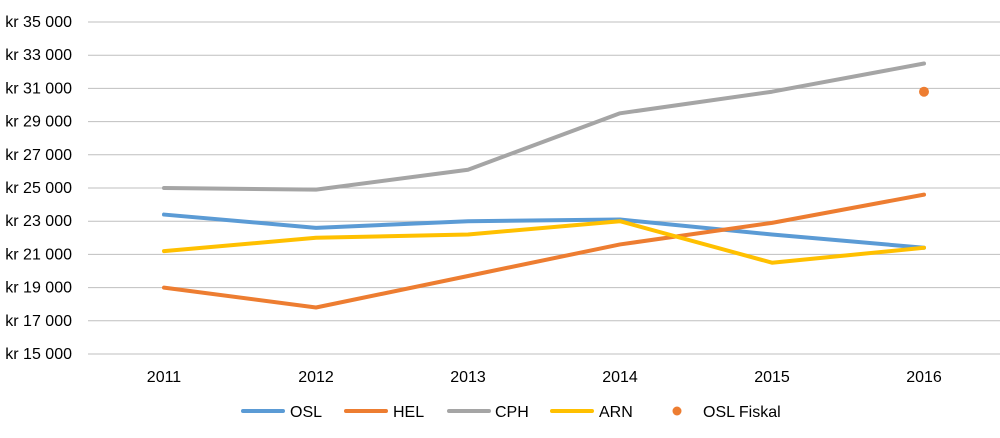  Describe the element at coordinates (38, 254) in the screenshot. I see `y-tick-label: kr 21 000` at that location.